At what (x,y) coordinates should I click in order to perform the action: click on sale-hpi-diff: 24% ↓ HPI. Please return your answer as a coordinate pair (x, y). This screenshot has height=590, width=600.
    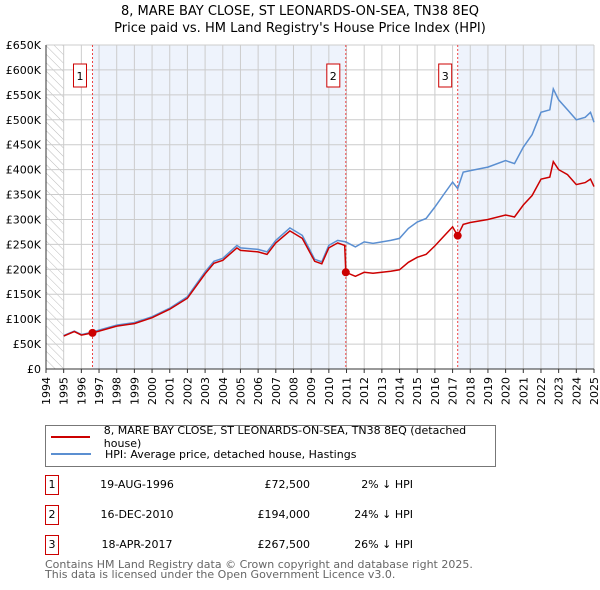
    Looking at the image, I should click on (383, 514).